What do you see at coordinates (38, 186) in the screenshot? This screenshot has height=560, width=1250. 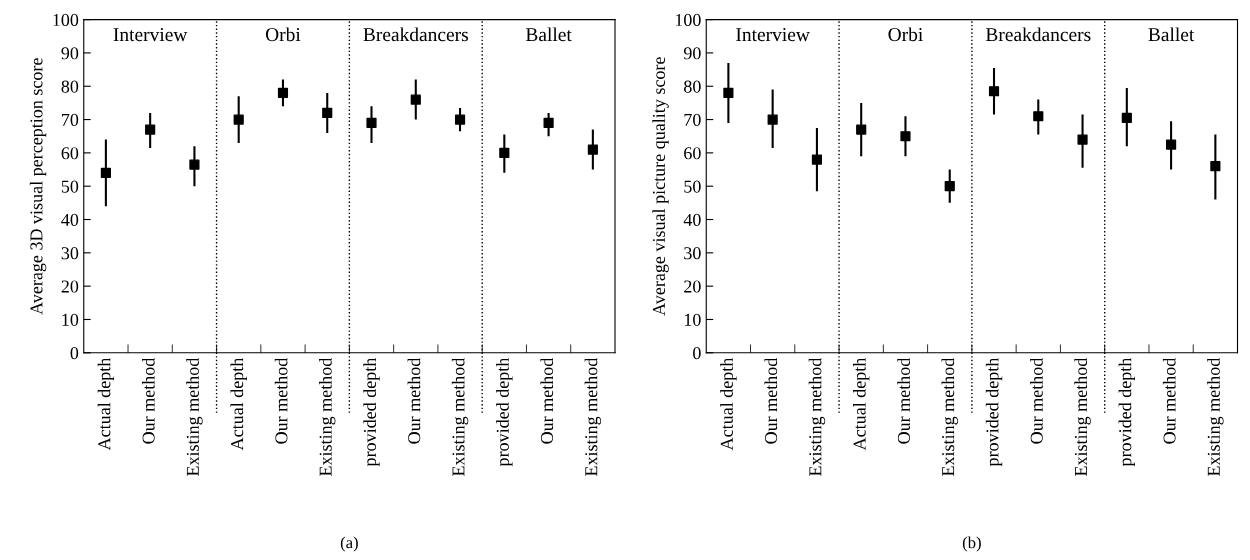 I see `y-axis-title: Average 3D visual perception score` at bounding box center [38, 186].